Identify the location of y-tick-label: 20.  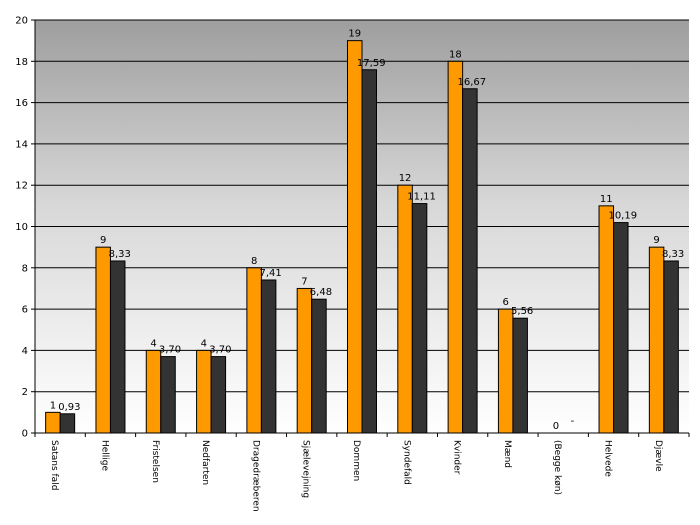
(21, 21).